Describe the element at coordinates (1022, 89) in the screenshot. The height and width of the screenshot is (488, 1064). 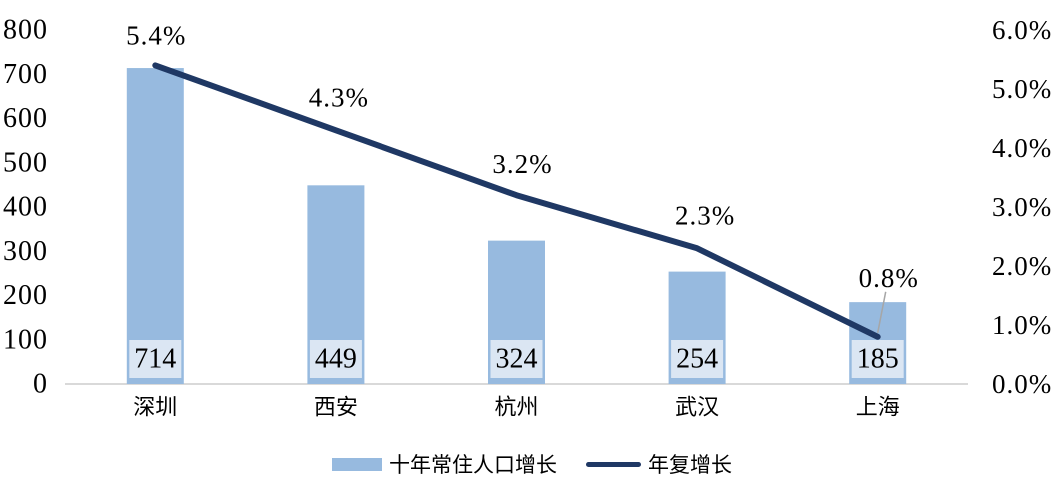
I see `right-axis-tick-label: 5.0%` at that location.